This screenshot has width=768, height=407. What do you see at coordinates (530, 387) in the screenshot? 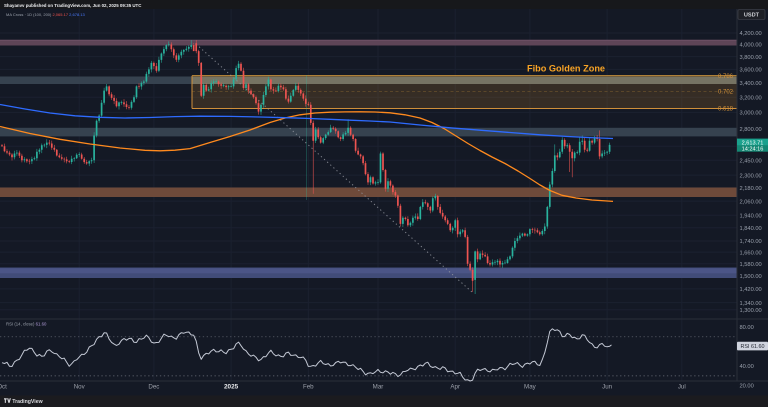
I see `svg-text: May` at bounding box center [530, 387].